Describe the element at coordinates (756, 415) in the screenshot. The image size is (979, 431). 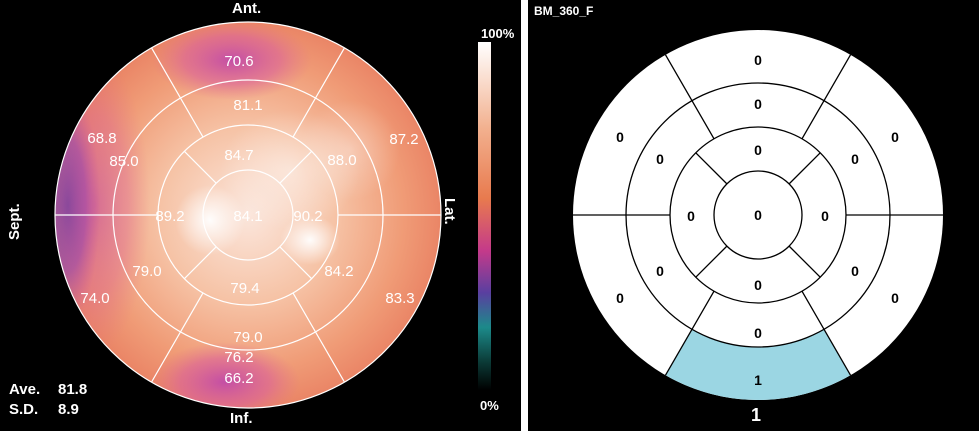
I see `summed-score-total: 1` at that location.